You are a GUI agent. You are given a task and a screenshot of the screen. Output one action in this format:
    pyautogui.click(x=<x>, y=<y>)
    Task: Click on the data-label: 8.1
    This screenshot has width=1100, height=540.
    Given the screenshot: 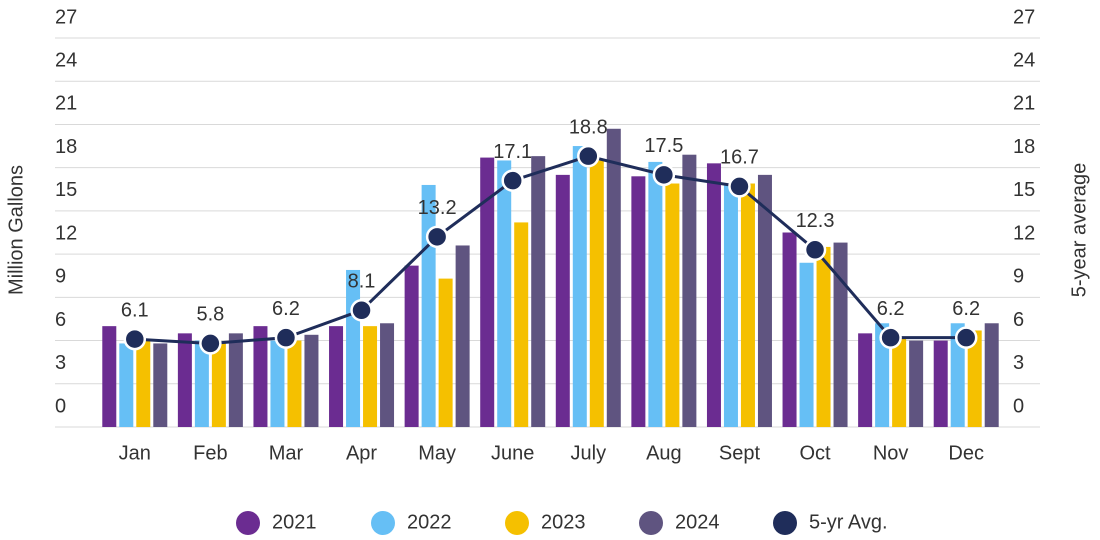 What is the action you would take?
    pyautogui.click(x=362, y=282)
    